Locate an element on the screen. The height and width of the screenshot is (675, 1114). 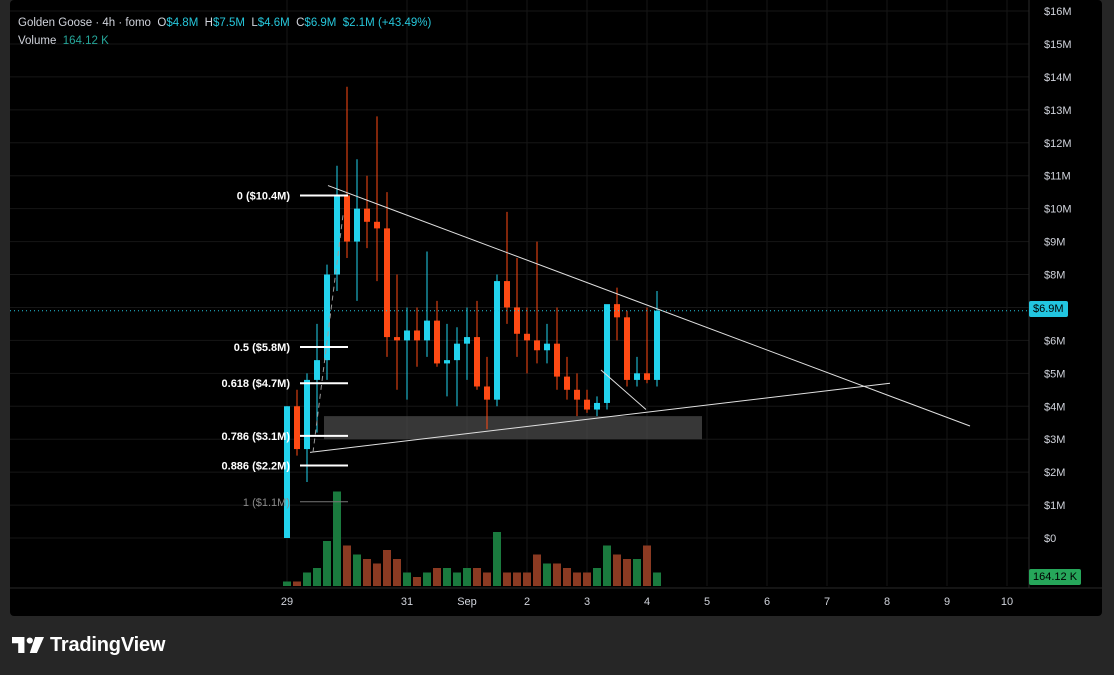
trendline-minor is located at coordinates (623, 389).